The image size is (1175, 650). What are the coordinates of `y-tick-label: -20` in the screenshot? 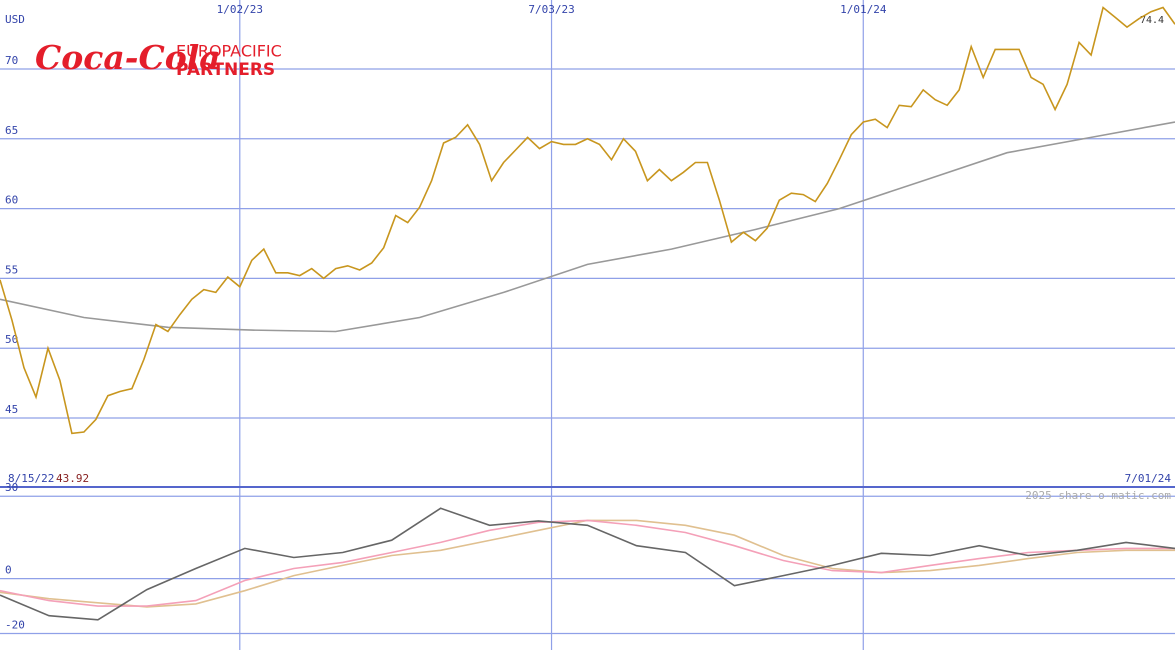 It's located at (15, 625).